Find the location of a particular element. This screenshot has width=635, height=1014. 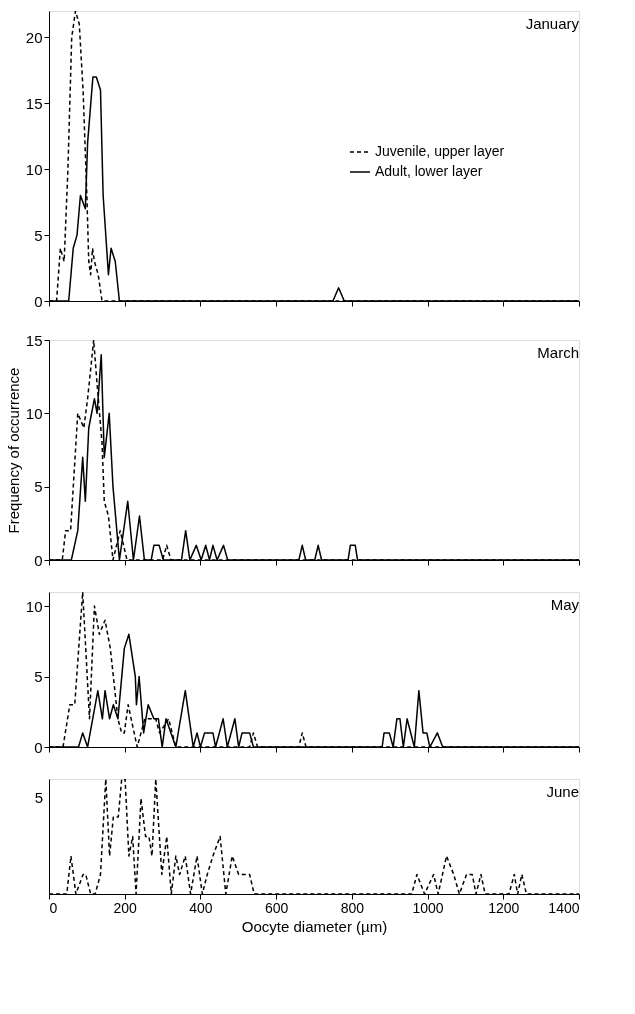

y-tick-label: 20 is located at coordinates (34, 37).